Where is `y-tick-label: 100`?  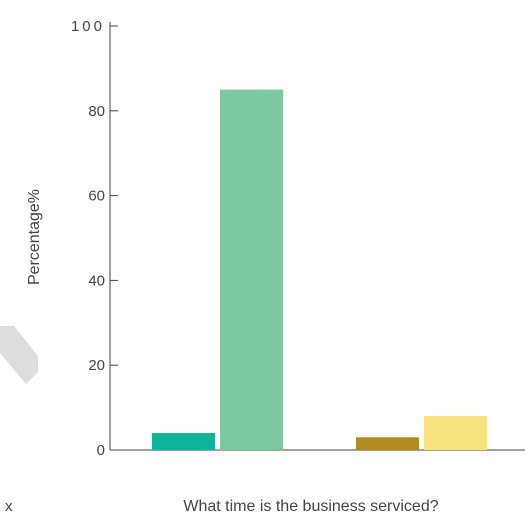
y-tick-label: 100 is located at coordinates (88, 26).